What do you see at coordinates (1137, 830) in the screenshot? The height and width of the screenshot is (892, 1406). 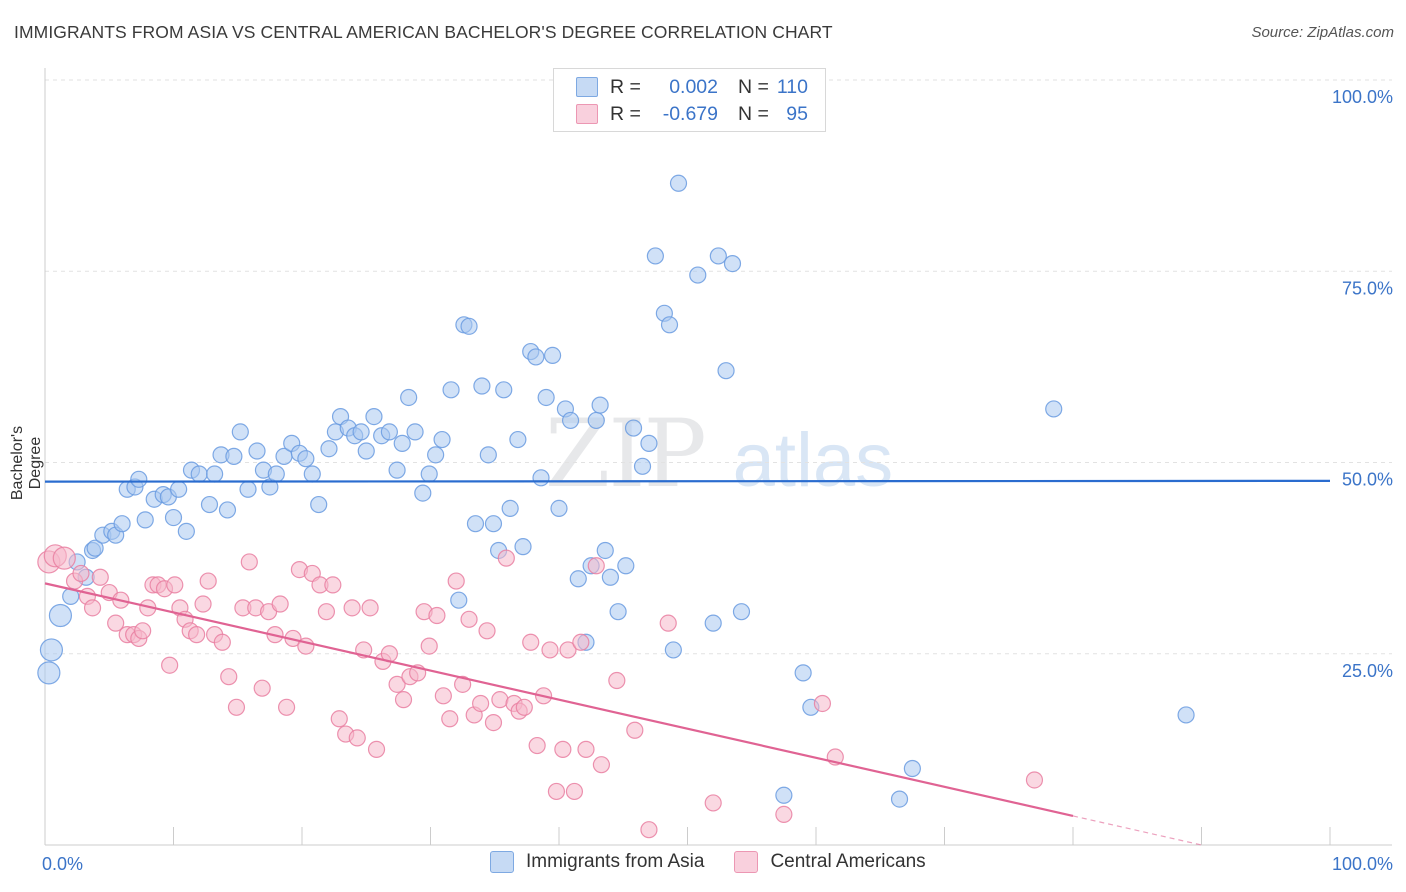 I see `trend-line-extension` at bounding box center [1137, 830].